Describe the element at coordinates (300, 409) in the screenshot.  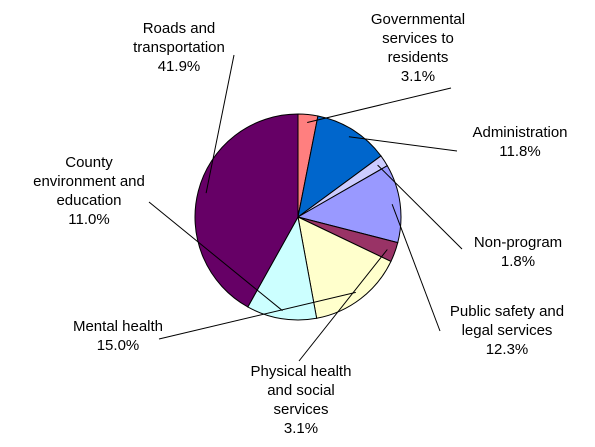
I see `slice-name-label: services` at that location.